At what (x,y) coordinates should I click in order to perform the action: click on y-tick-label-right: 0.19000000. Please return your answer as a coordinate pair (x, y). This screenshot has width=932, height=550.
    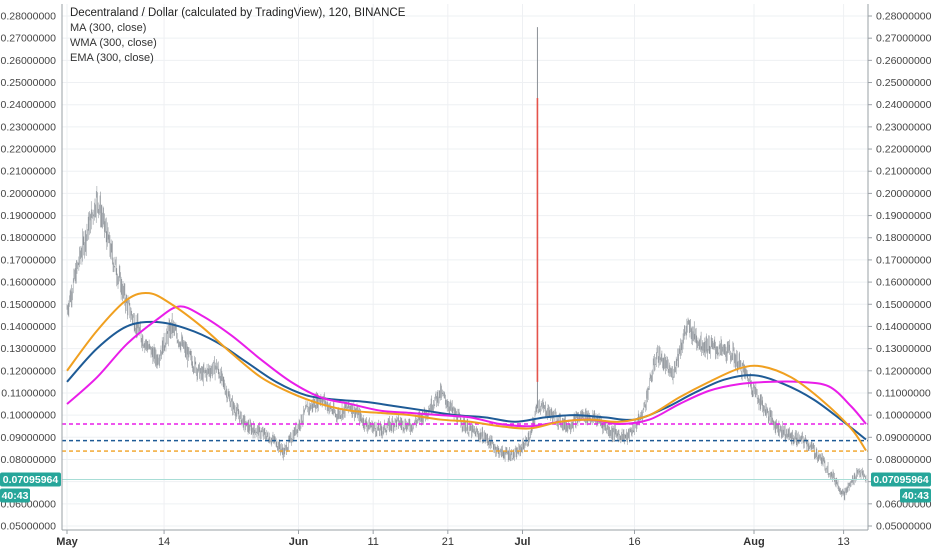
    Looking at the image, I should click on (904, 216).